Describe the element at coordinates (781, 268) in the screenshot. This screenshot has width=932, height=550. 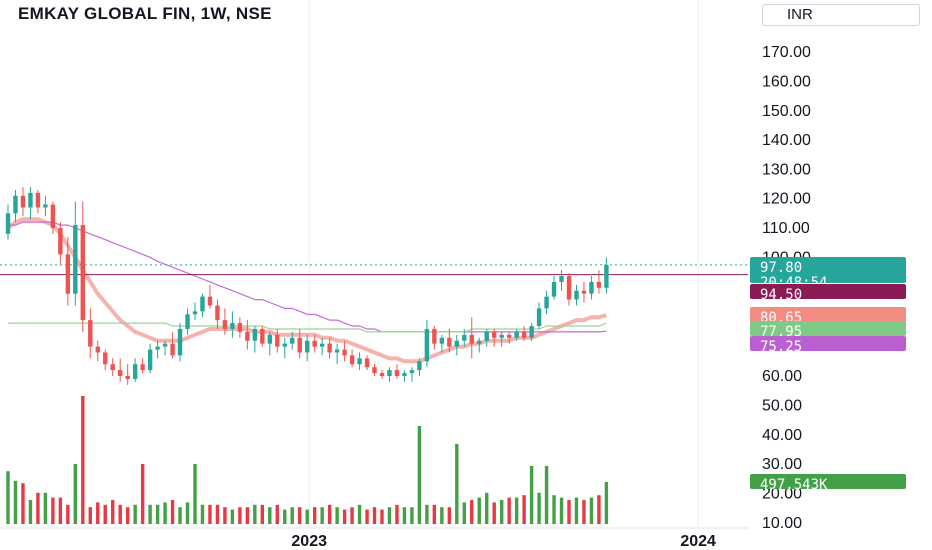
I see `last-price-label: 97.80` at that location.